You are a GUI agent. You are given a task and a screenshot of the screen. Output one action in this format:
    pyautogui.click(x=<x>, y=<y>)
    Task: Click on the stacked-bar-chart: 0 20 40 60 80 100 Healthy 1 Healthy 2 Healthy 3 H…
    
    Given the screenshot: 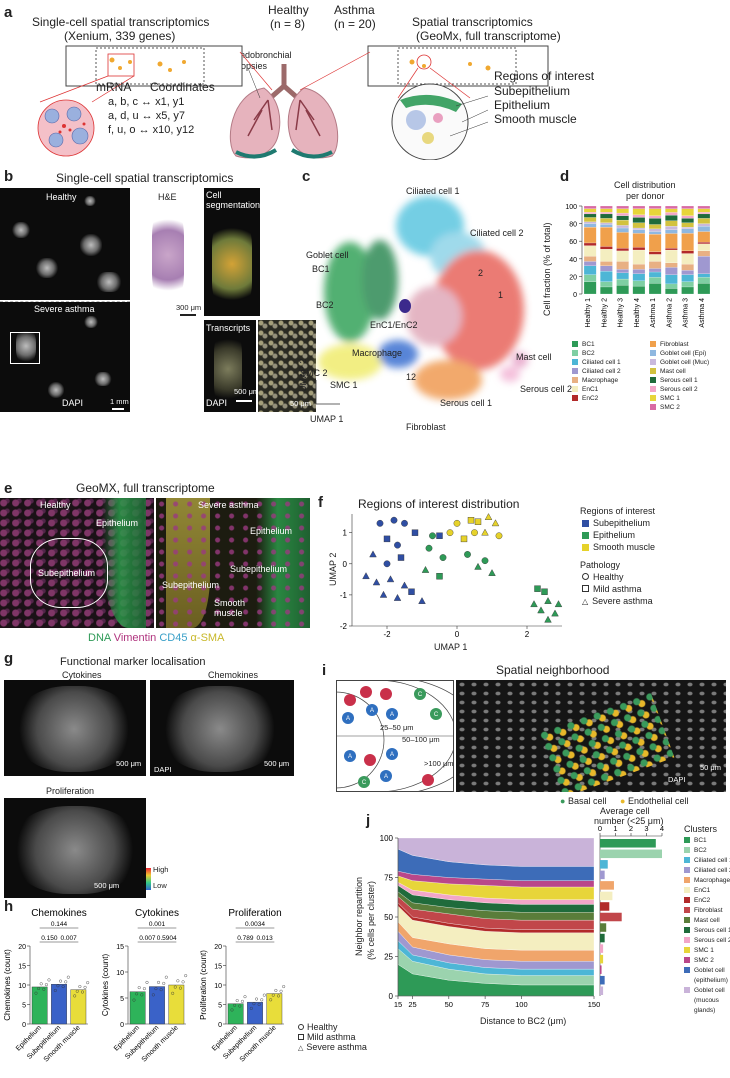 What is the action you would take?
    pyautogui.click(x=638, y=266)
    